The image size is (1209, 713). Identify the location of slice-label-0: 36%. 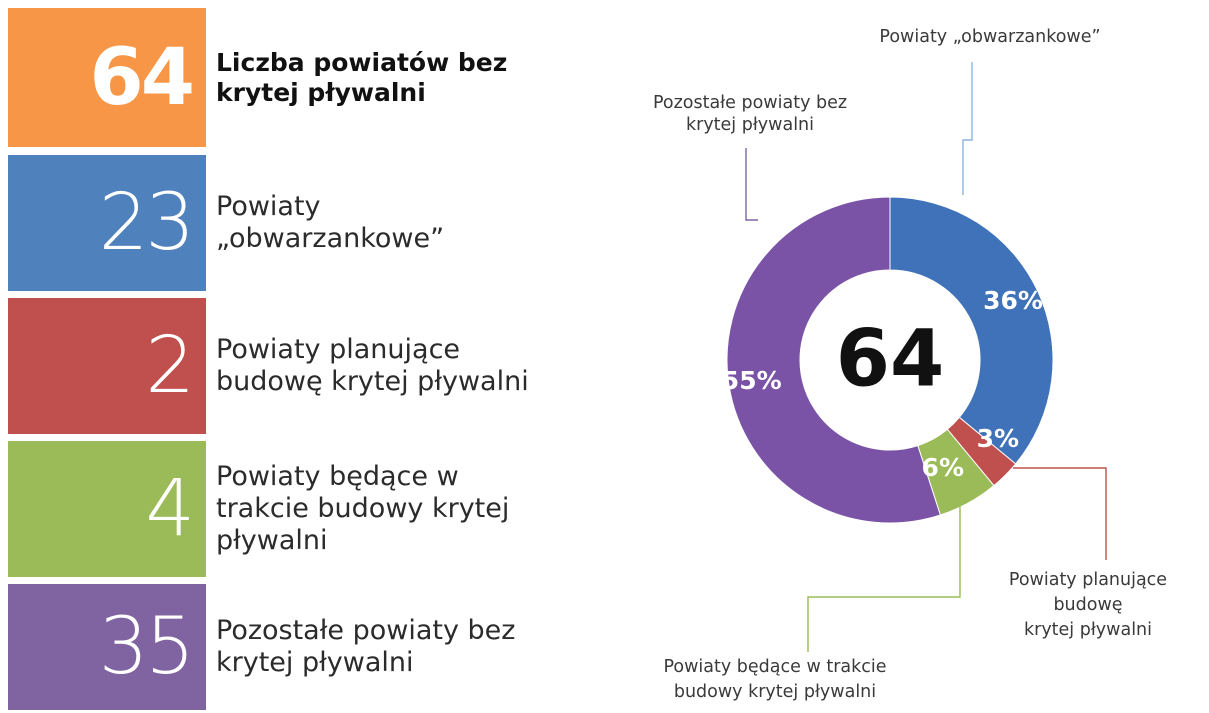
(1013, 300).